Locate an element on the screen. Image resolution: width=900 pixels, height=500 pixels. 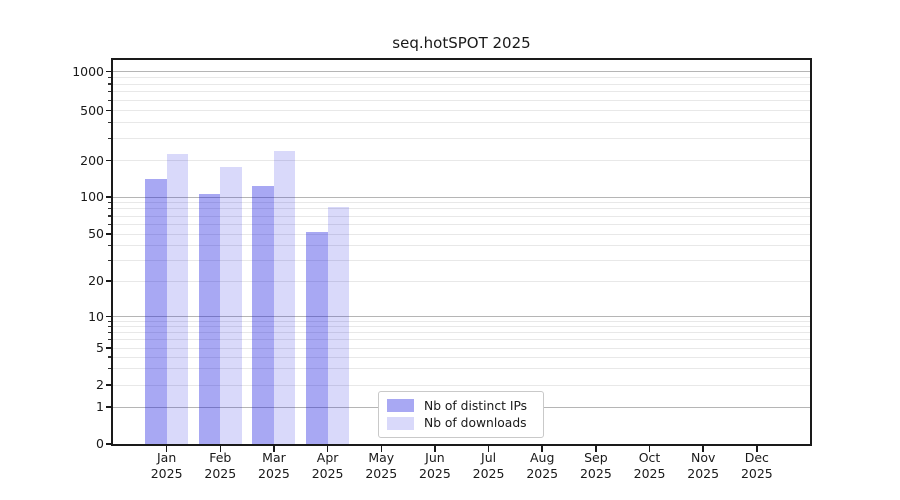
x-tick-month: Apr is located at coordinates (327, 457).